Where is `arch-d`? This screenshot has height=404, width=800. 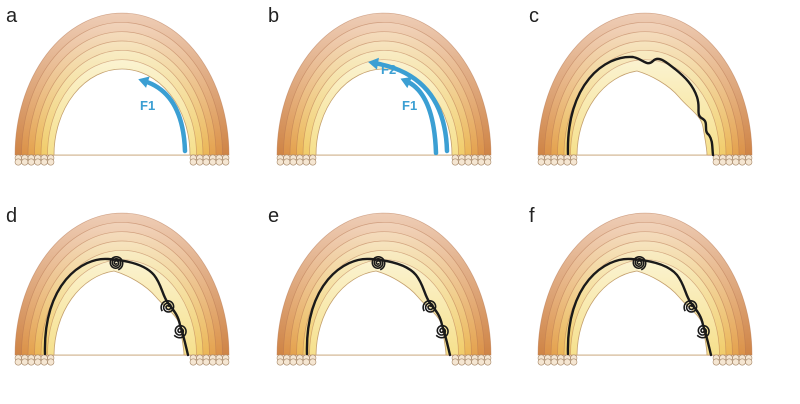
arch-d is located at coordinates (122, 284).